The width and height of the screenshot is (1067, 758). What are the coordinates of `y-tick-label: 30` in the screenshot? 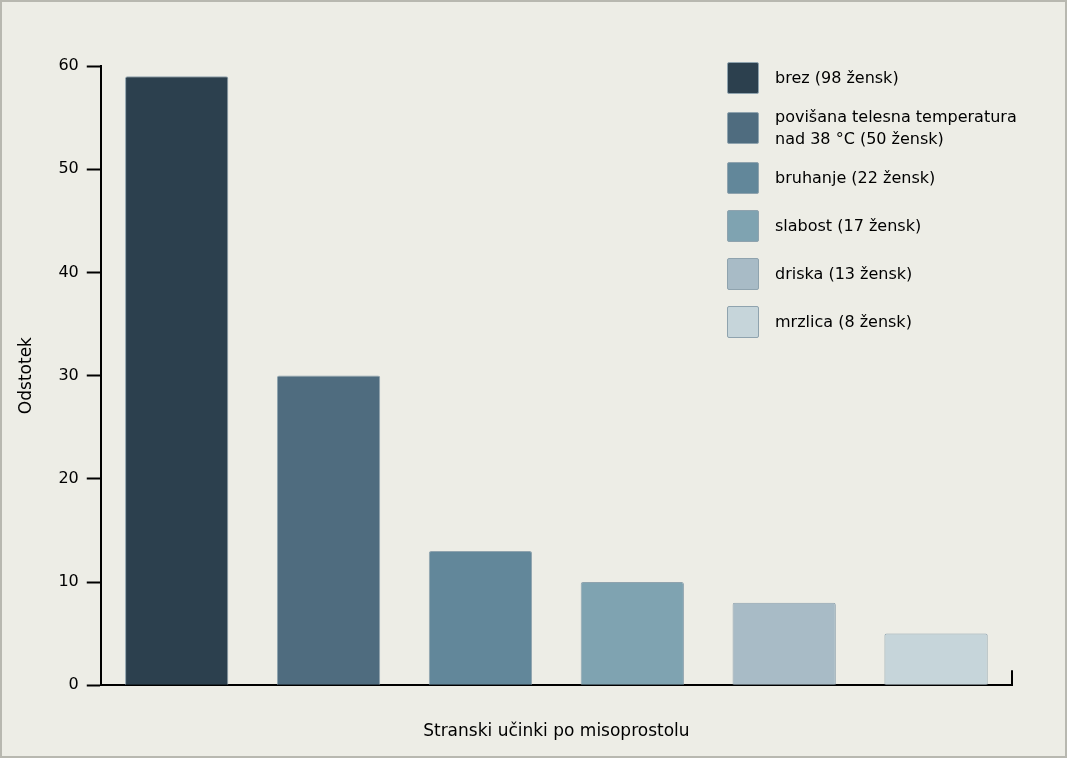 It's located at (68, 374).